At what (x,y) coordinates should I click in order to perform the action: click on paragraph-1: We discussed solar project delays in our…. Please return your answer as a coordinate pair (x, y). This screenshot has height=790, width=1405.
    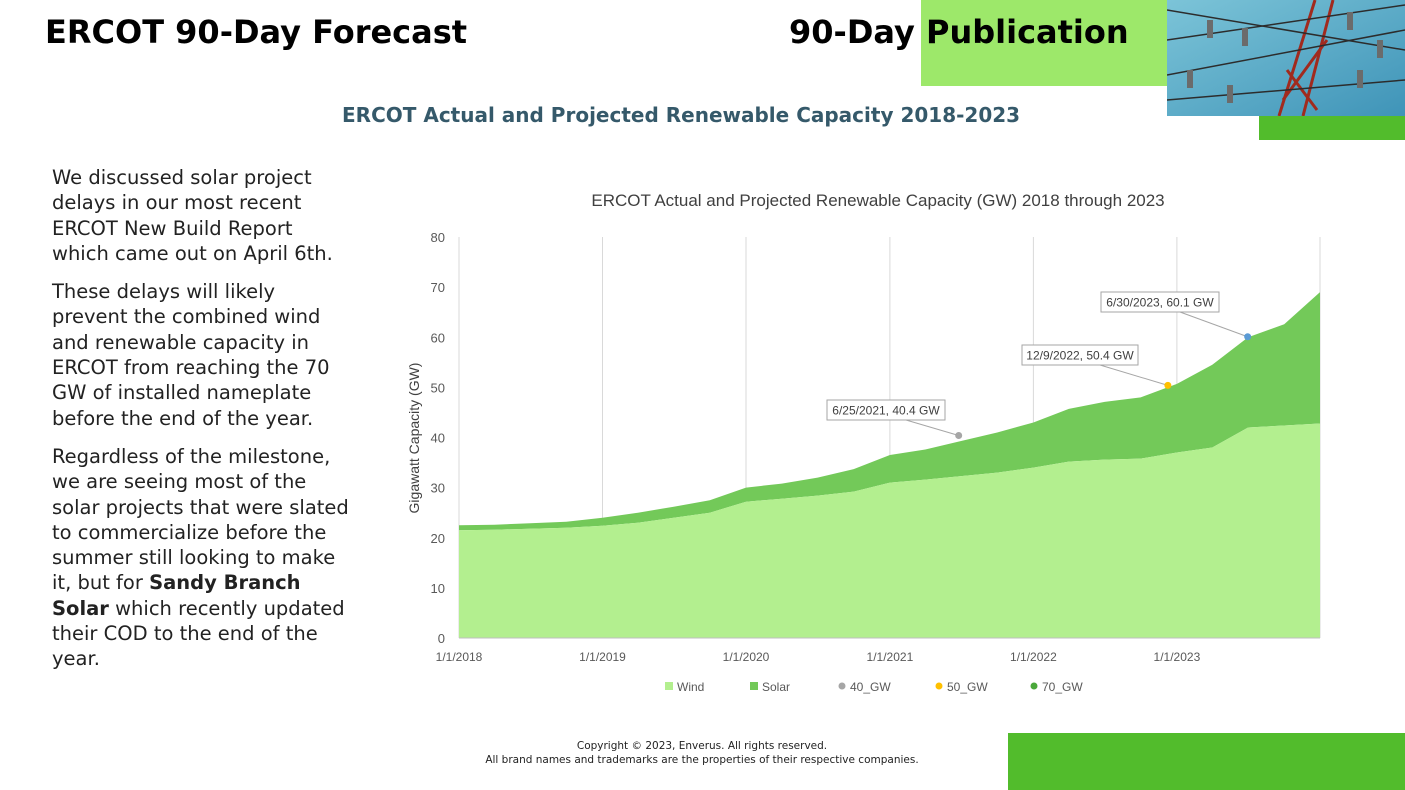
    Looking at the image, I should click on (192, 215).